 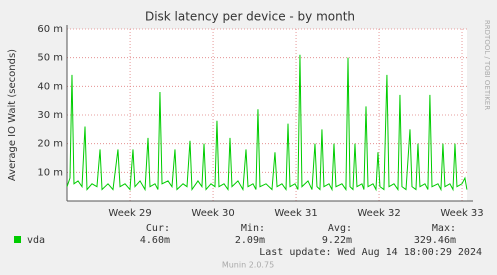 What do you see at coordinates (295, 213) in the screenshot?
I see `x-tick-label: Week 31` at bounding box center [295, 213].